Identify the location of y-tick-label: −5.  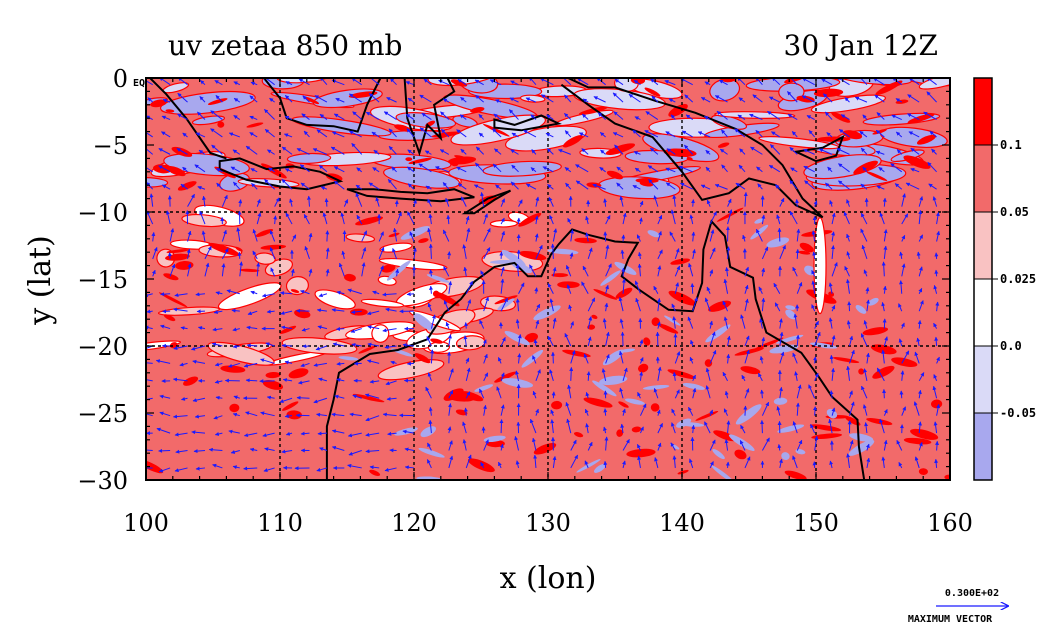
(110, 146).